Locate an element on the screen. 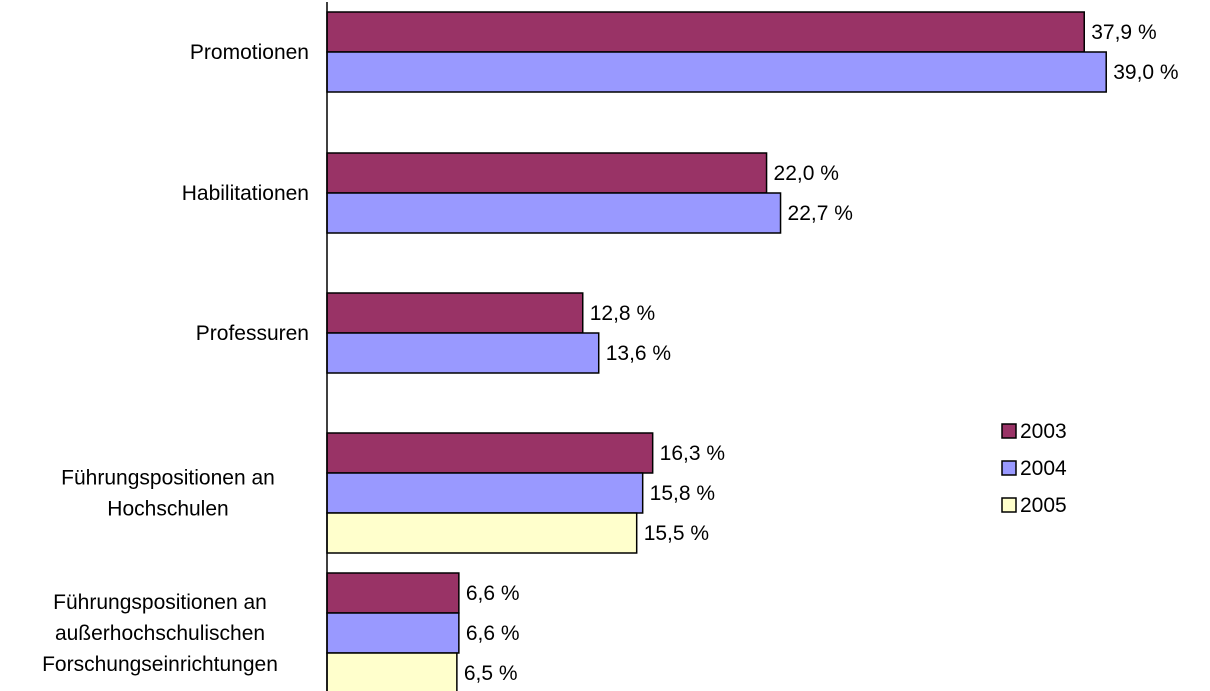  data-label-2003-1: 37,9 % is located at coordinates (1123, 32).